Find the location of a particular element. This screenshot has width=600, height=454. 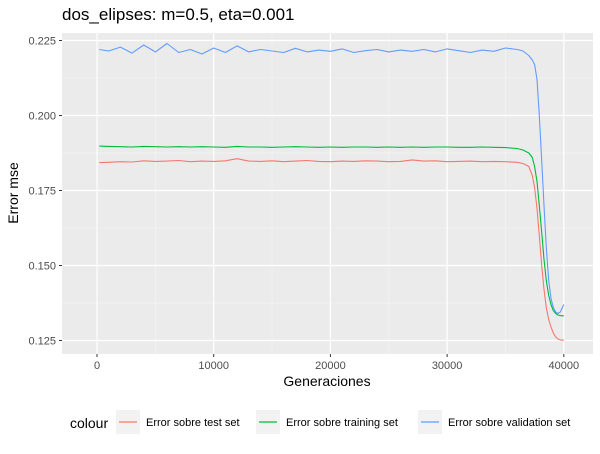

chart-title: dos_elipses: m=0.5, eta=0.001 is located at coordinates (178, 14).